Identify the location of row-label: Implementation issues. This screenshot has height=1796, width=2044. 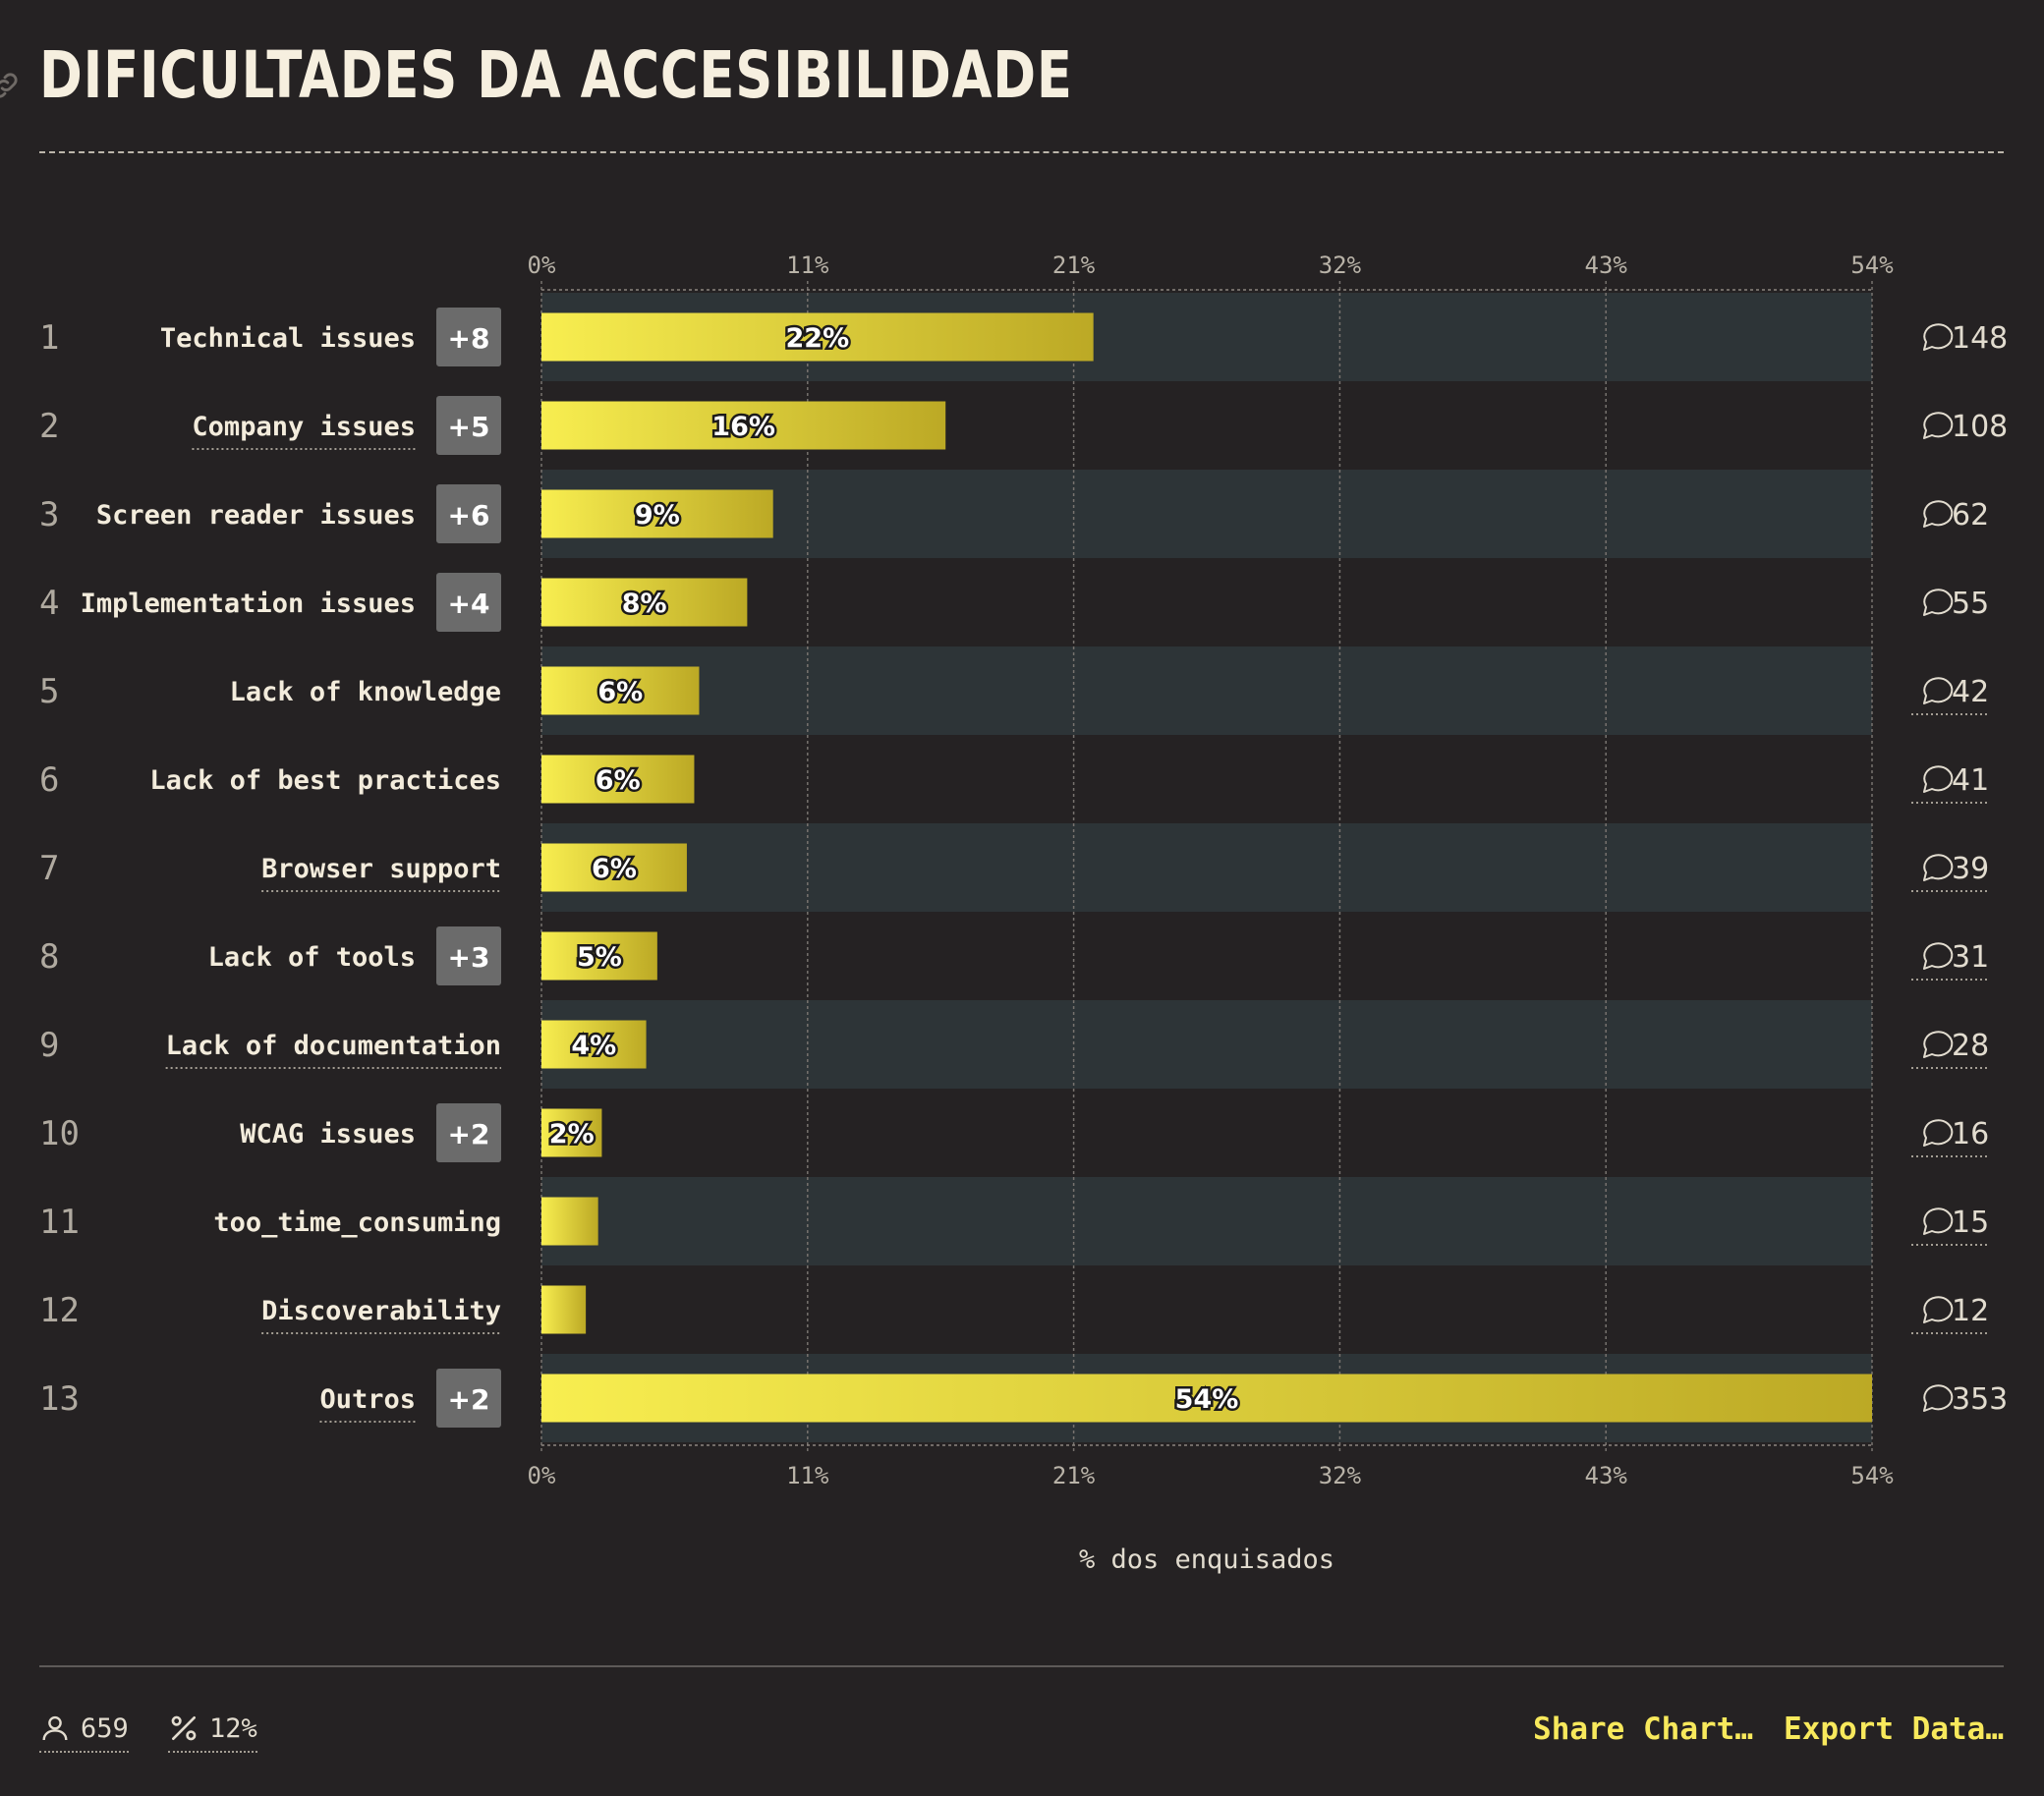
(248, 604).